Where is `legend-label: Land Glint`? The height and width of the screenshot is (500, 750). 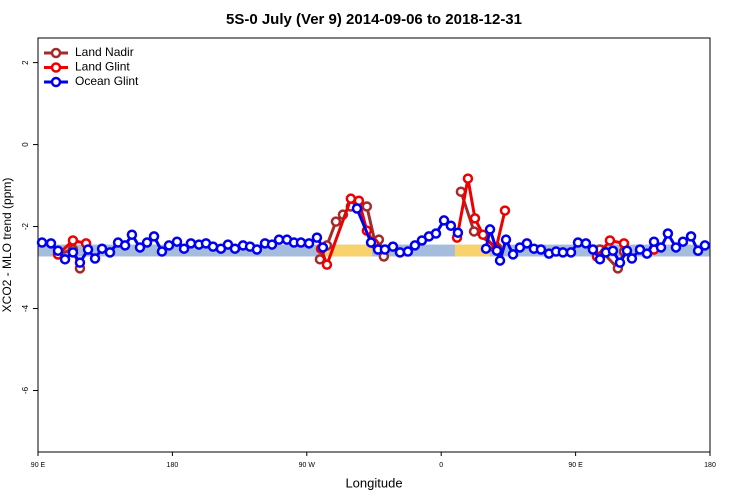
legend-label: Land Glint is located at coordinates (102, 67).